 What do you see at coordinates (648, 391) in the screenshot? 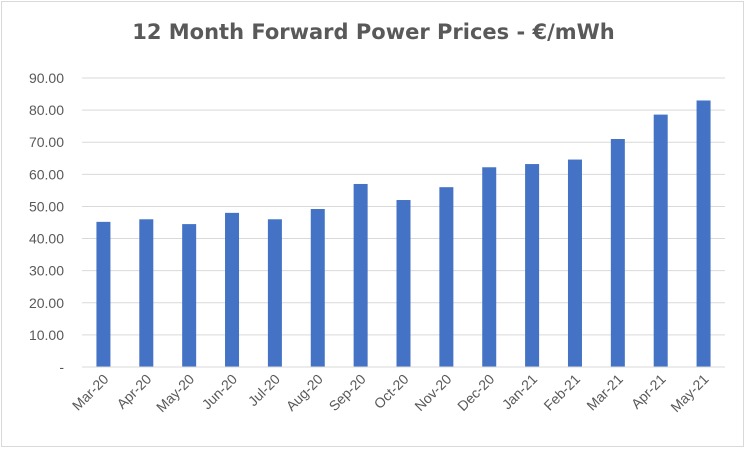
I see `x-tick-label: Apr-21` at bounding box center [648, 391].